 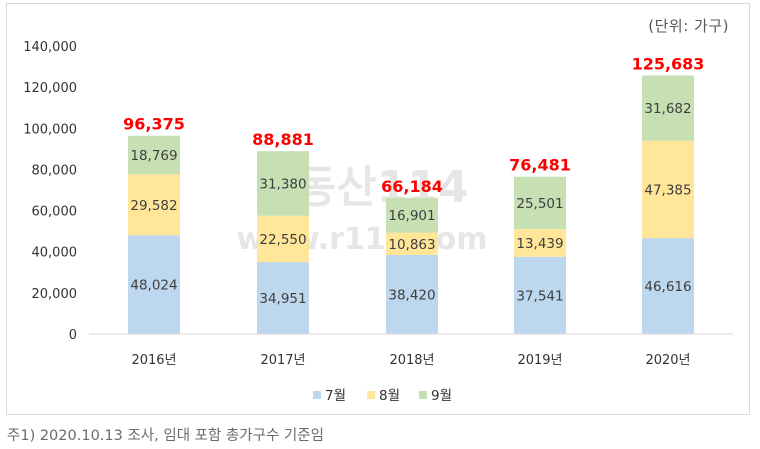 What do you see at coordinates (282, 360) in the screenshot?
I see `x-tick-label: 2017년` at bounding box center [282, 360].